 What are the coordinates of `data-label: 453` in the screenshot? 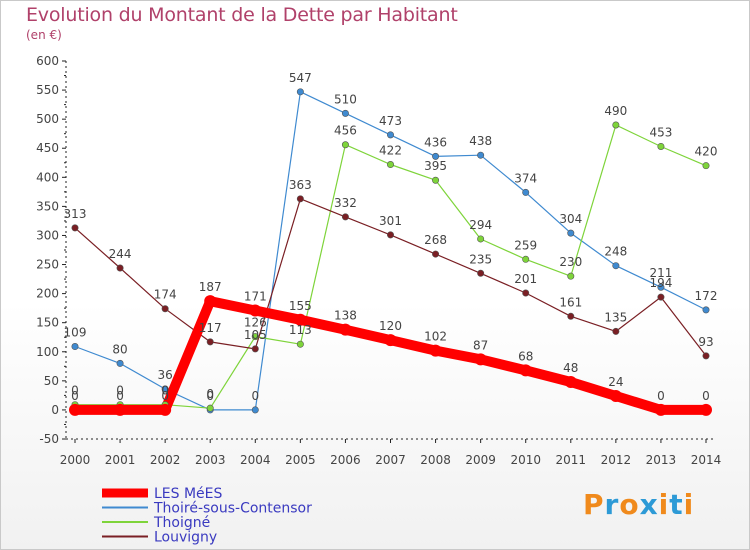 It's located at (660, 132).